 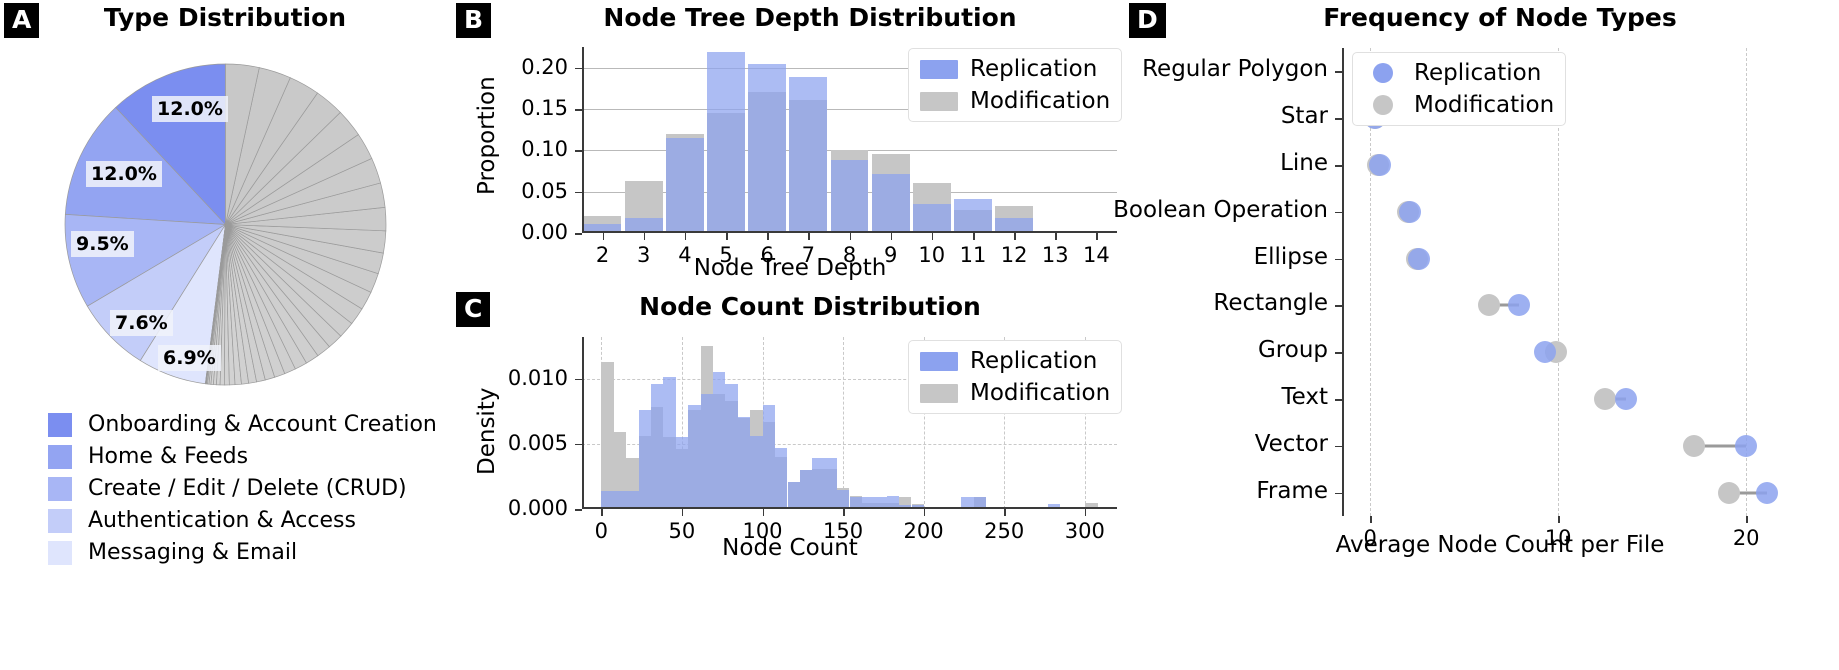 What do you see at coordinates (242, 424) in the screenshot?
I see `legend-item: Onboarding & Account Creation` at bounding box center [242, 424].